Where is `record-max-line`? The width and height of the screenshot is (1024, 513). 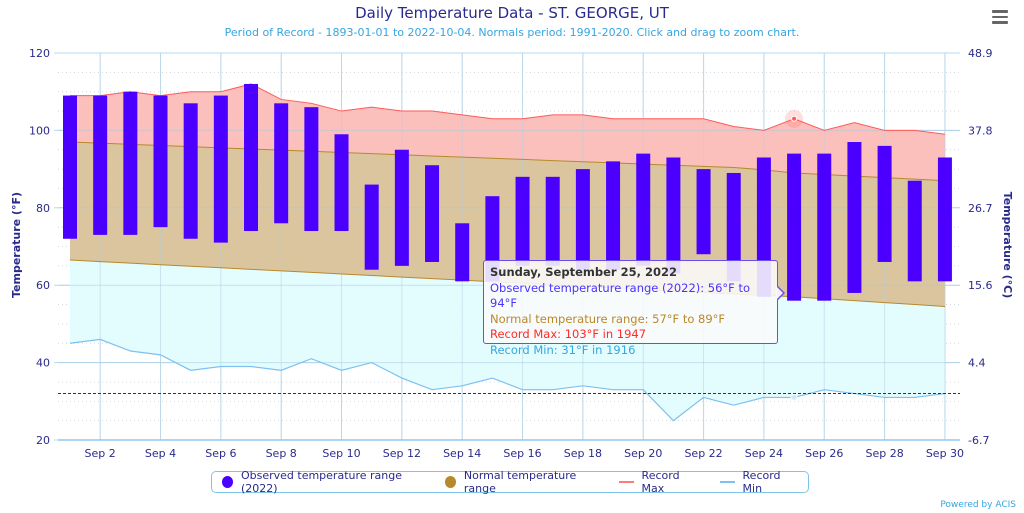 record-max-line is located at coordinates (507, 109).